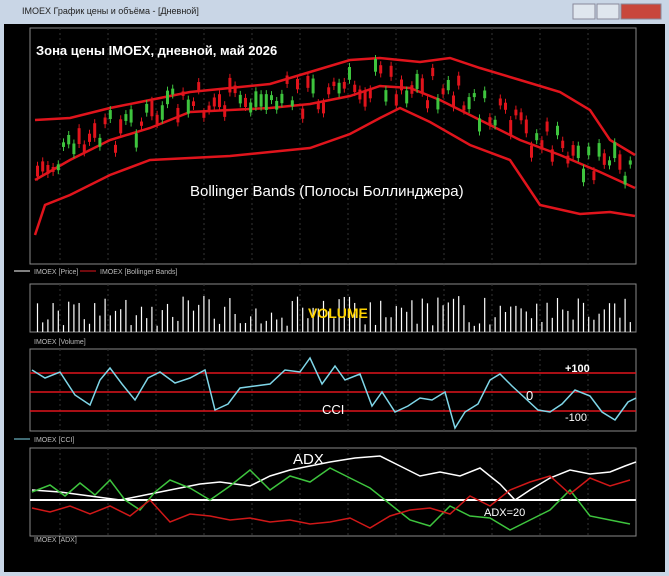  I want to click on plus-di-line, so click(331, 499).